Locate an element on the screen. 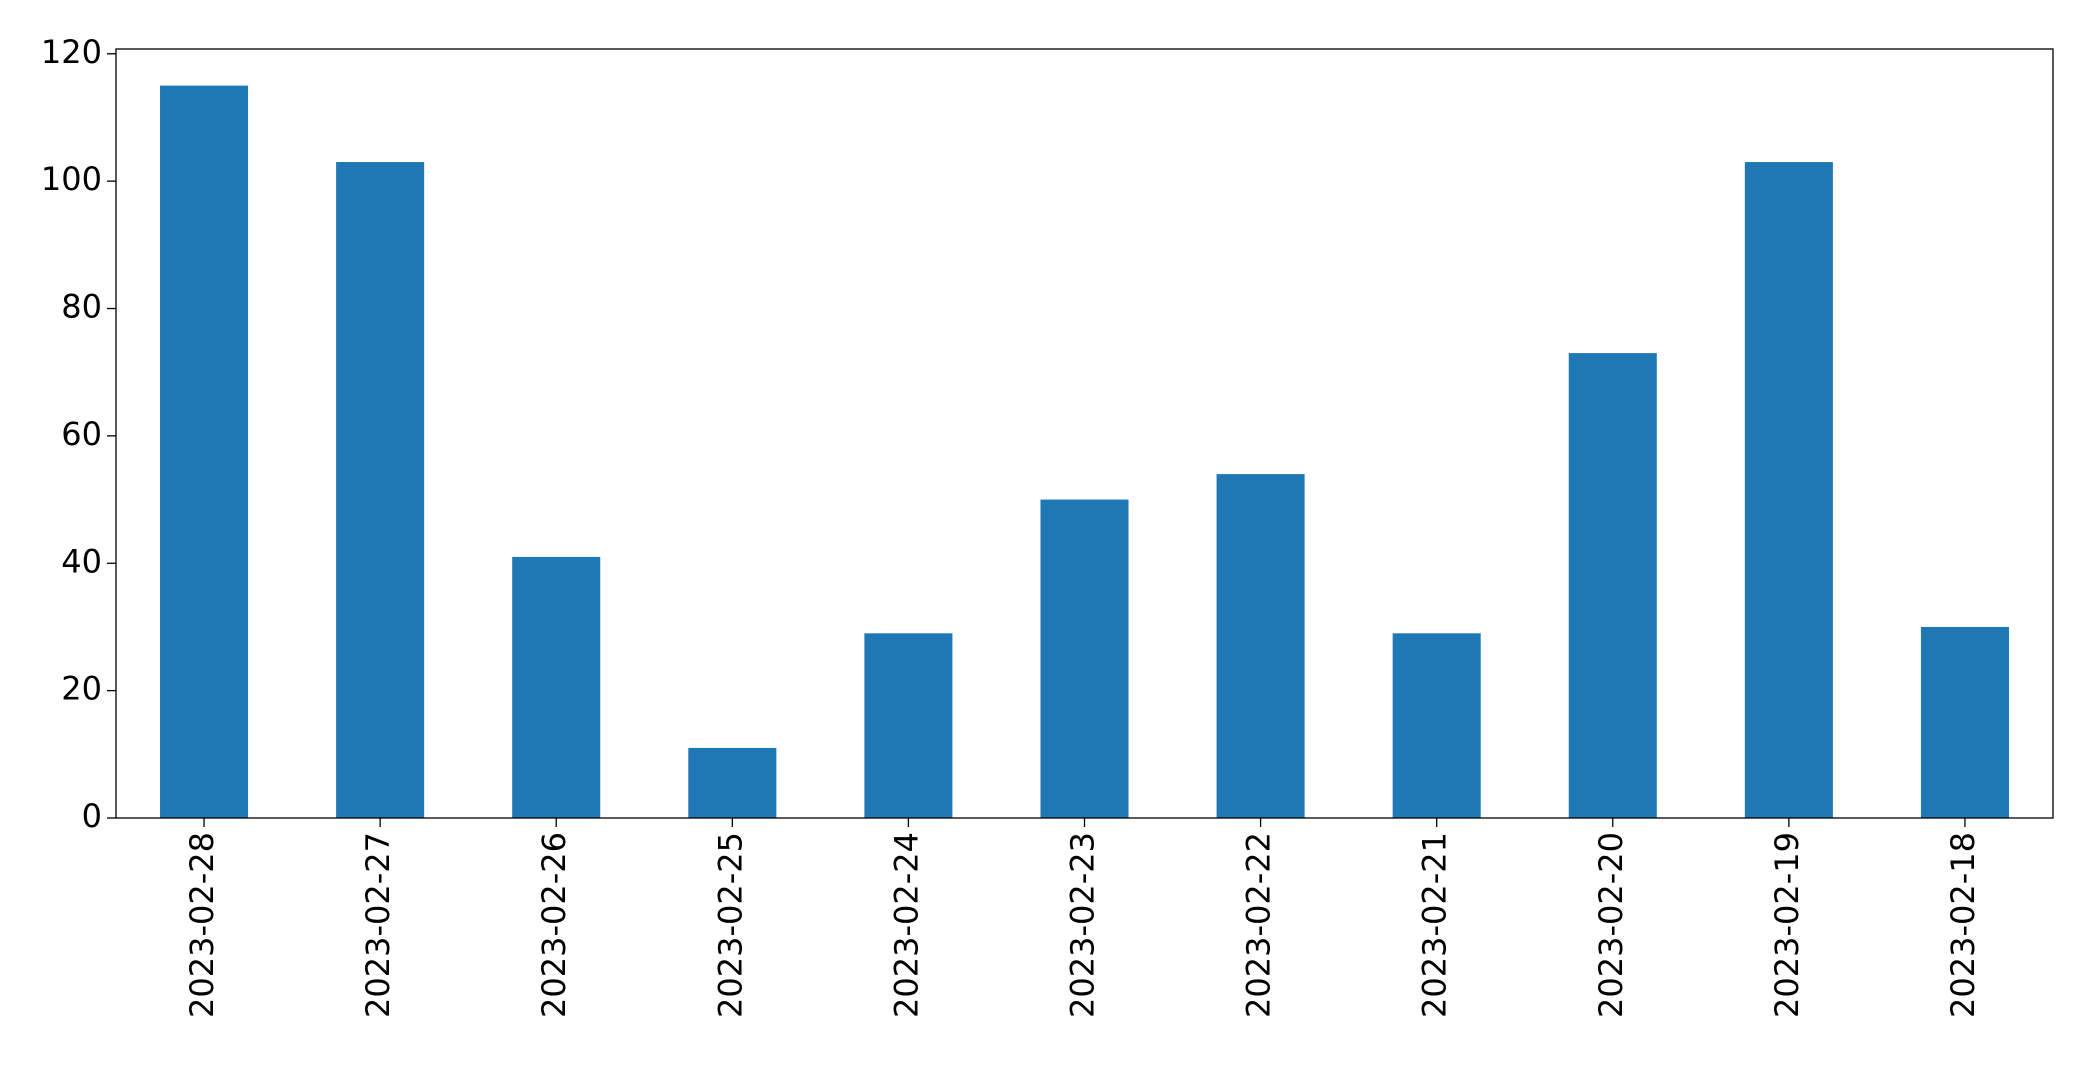 This screenshot has height=1070, width=2093. y-tick-label: 80 is located at coordinates (81, 307).